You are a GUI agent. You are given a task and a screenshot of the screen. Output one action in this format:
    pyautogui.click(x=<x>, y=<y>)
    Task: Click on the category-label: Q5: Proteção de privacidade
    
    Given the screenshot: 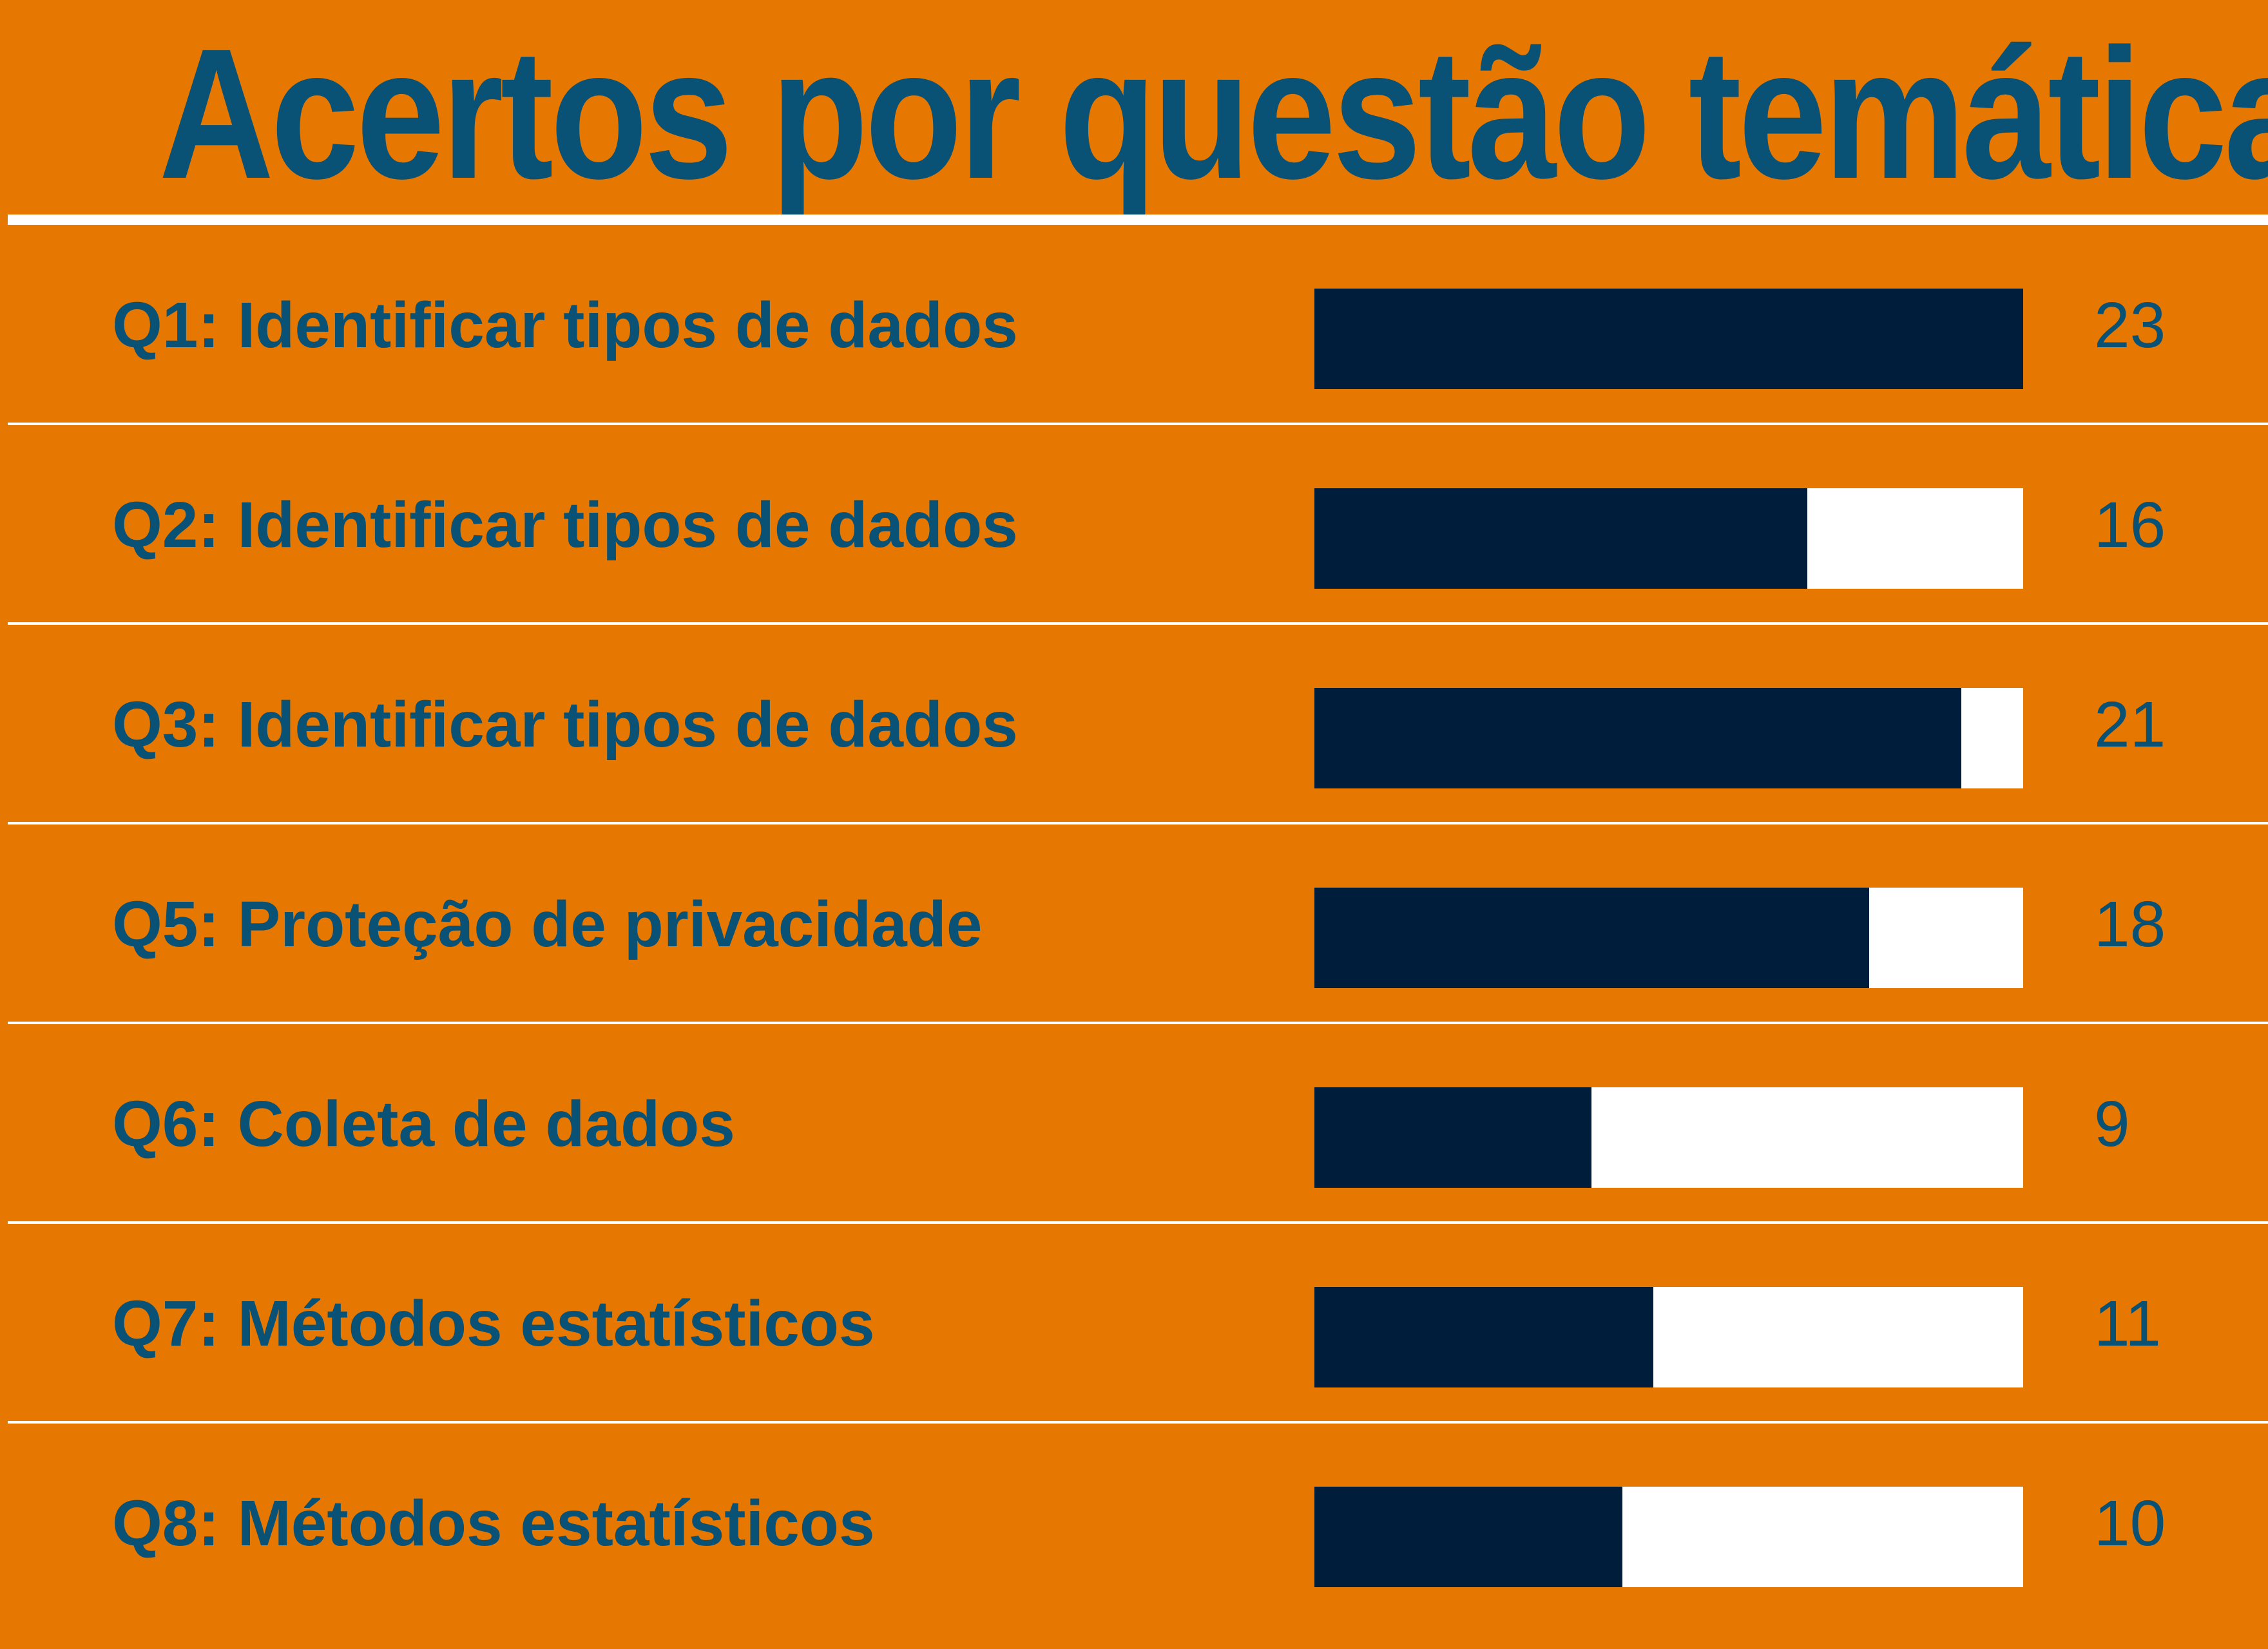 What is the action you would take?
    pyautogui.click(x=547, y=924)
    